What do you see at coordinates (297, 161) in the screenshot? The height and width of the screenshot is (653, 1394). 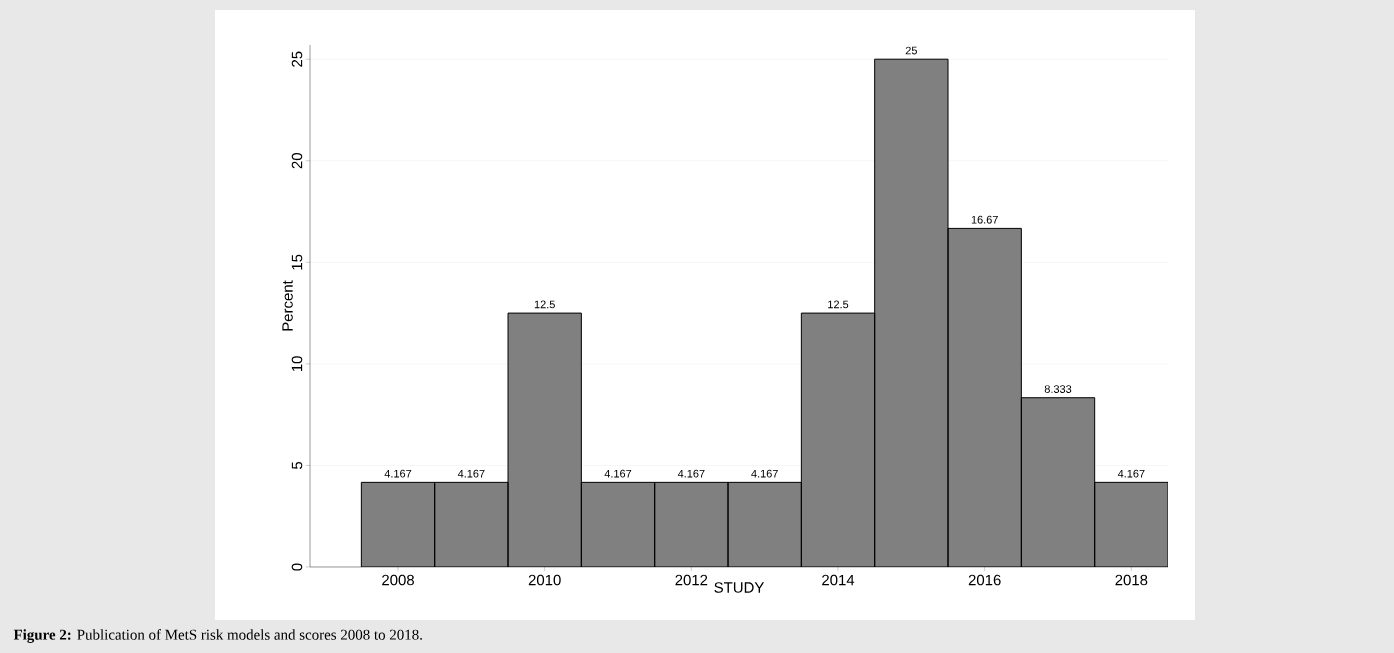 I see `y-tick-label: 20` at bounding box center [297, 161].